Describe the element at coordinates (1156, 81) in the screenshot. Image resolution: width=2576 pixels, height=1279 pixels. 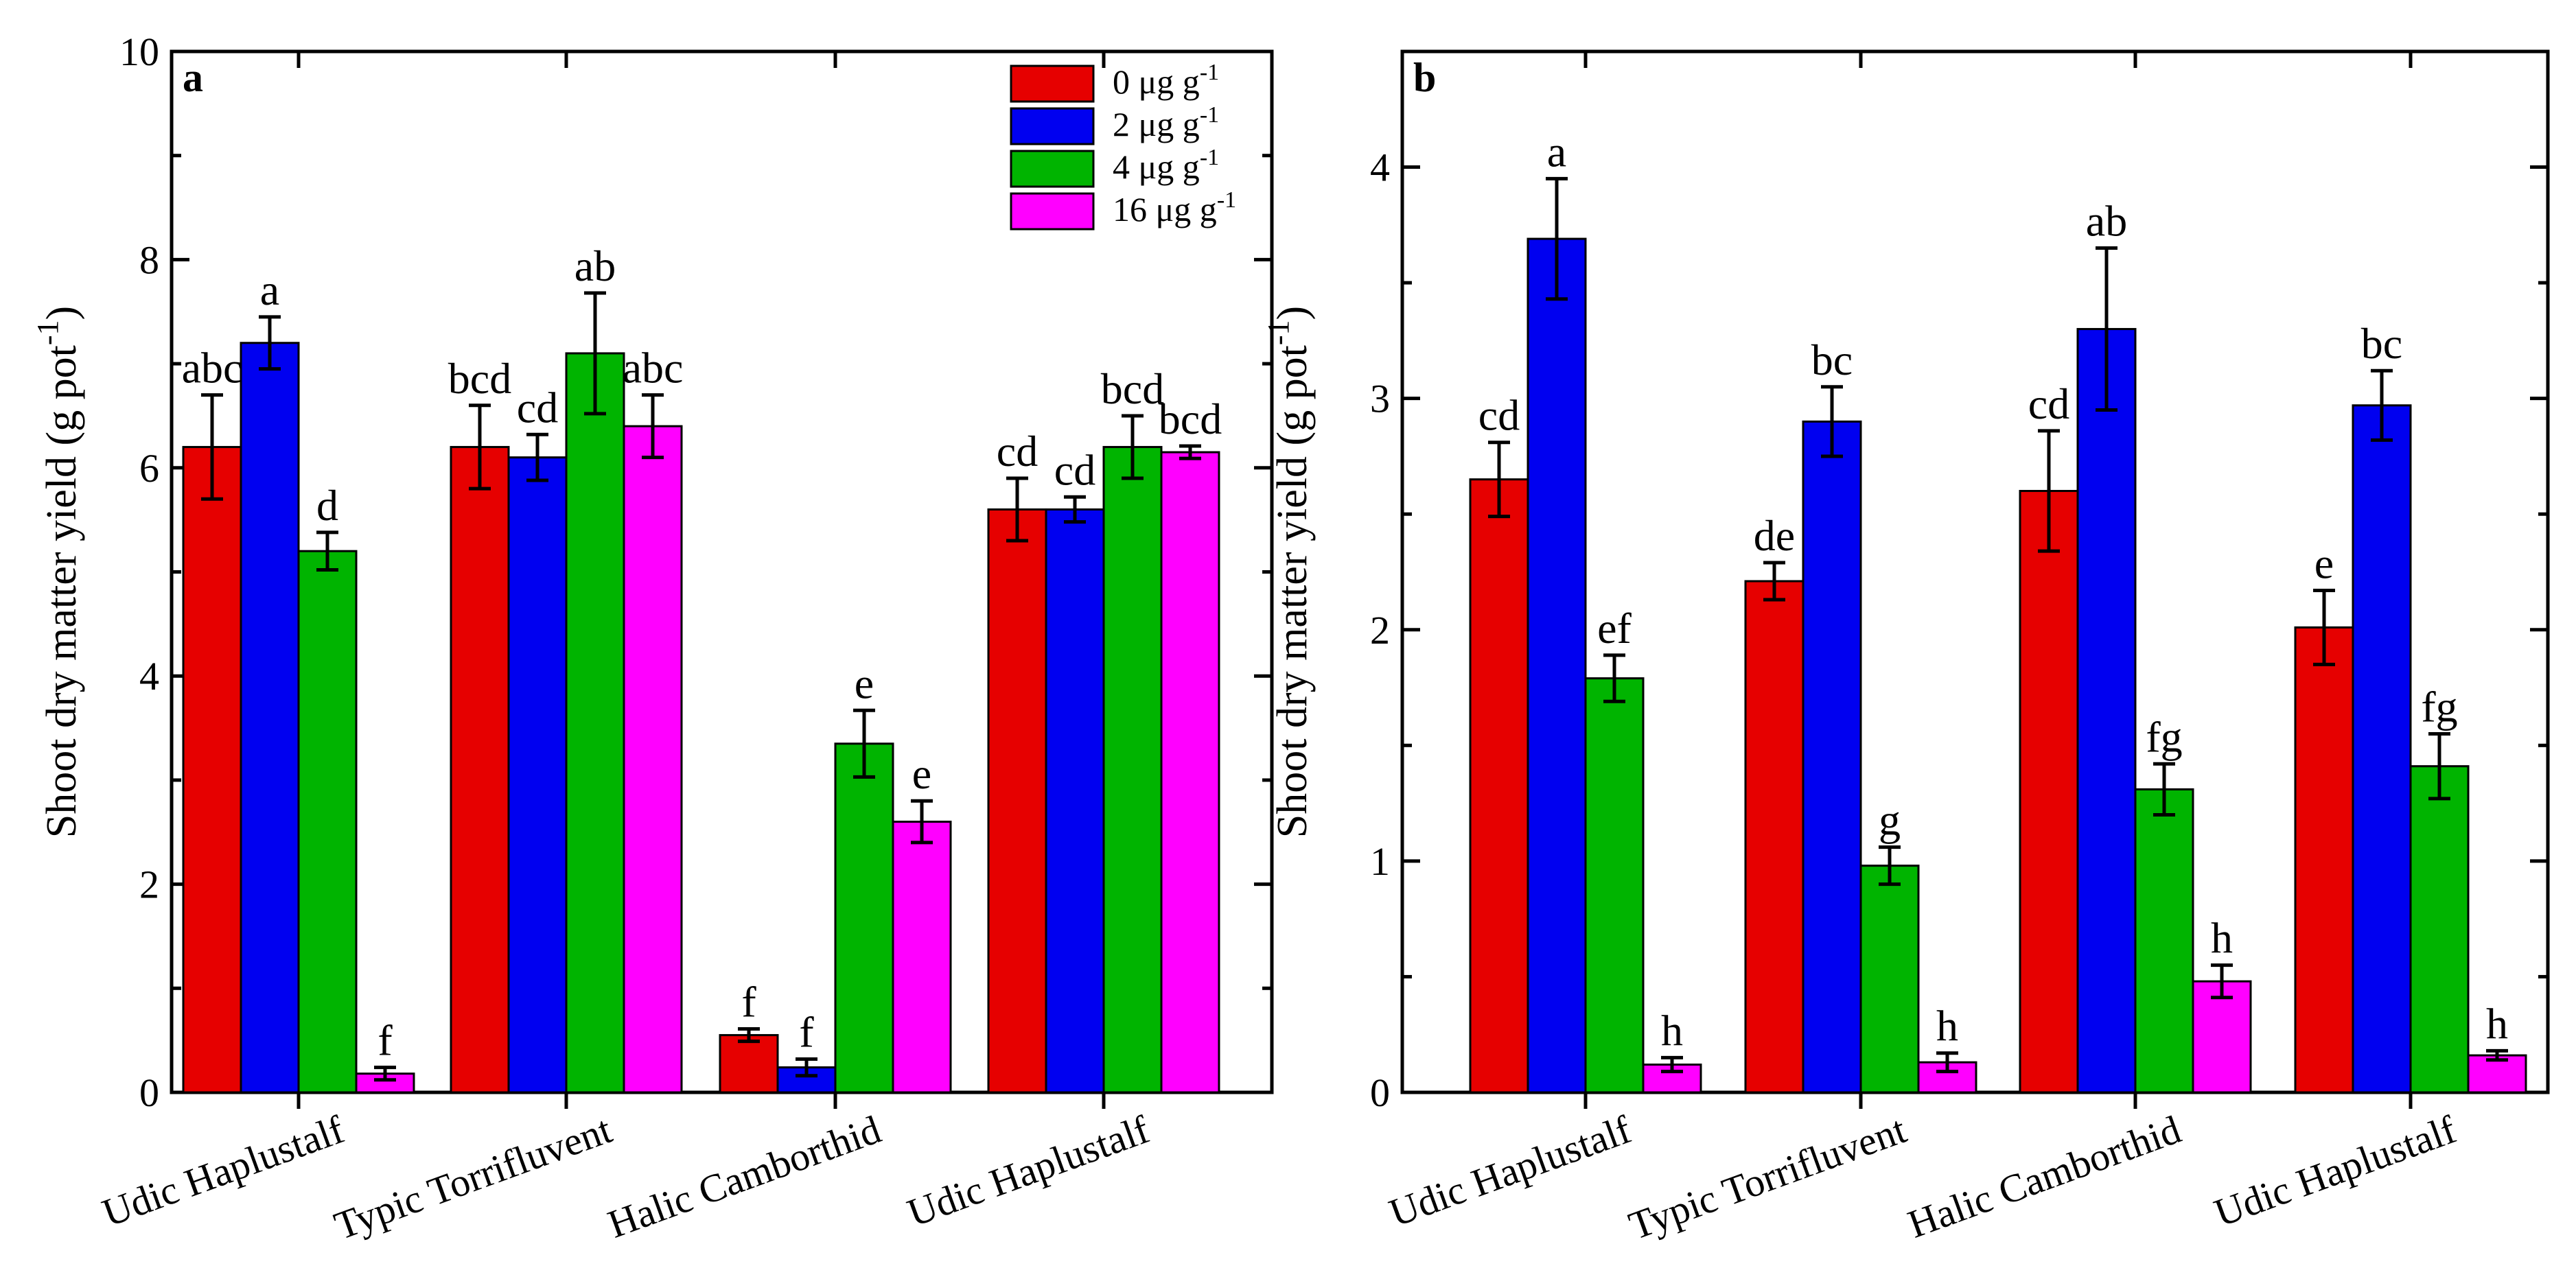
I see `legend-label-main: 0 μg g` at that location.